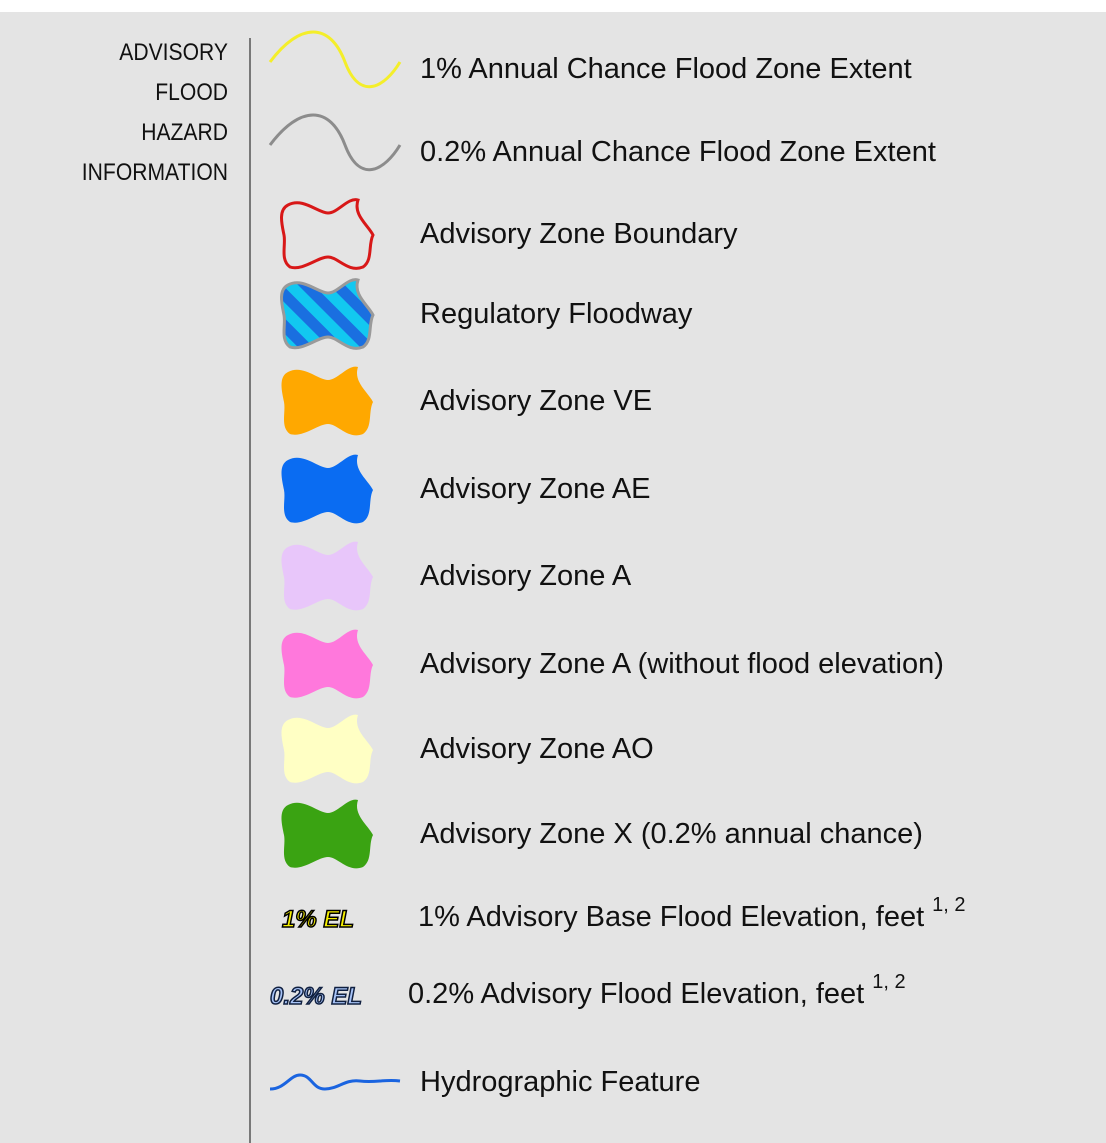 This screenshot has width=1106, height=1143. I want to click on legend-item: Advisory Zone AE, so click(535, 489).